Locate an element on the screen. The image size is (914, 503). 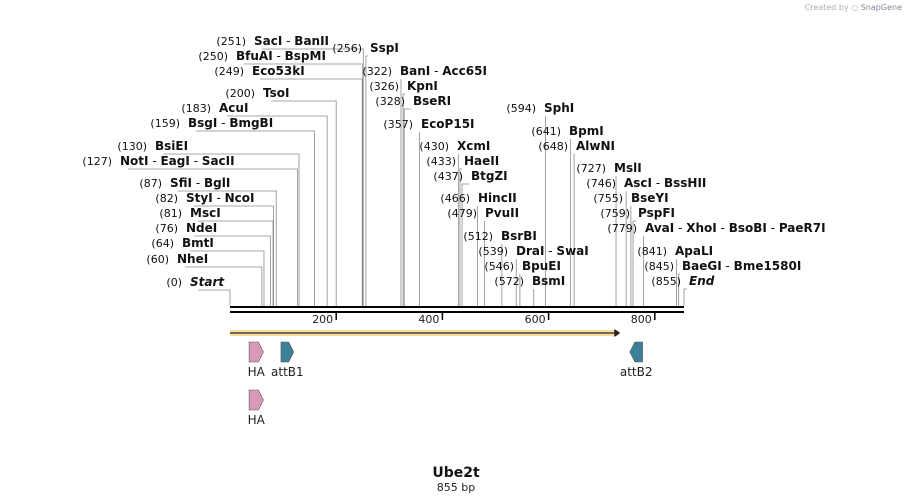
site-label-btgzi: BtgZI is located at coordinates (489, 176).